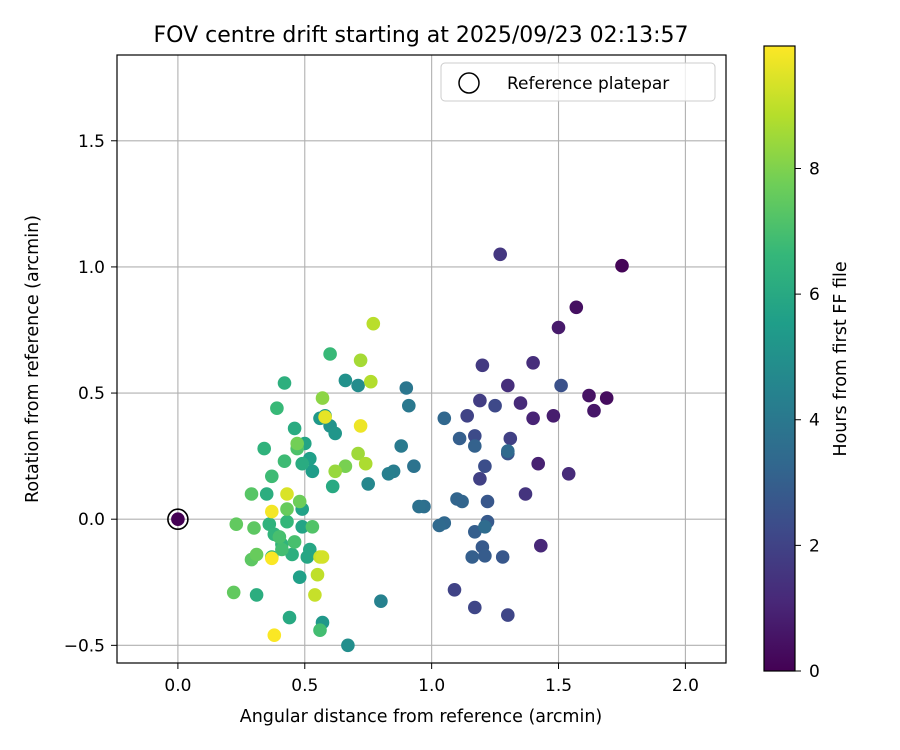  What do you see at coordinates (558, 686) in the screenshot?
I see `x-tick-label: 1.5` at bounding box center [558, 686].